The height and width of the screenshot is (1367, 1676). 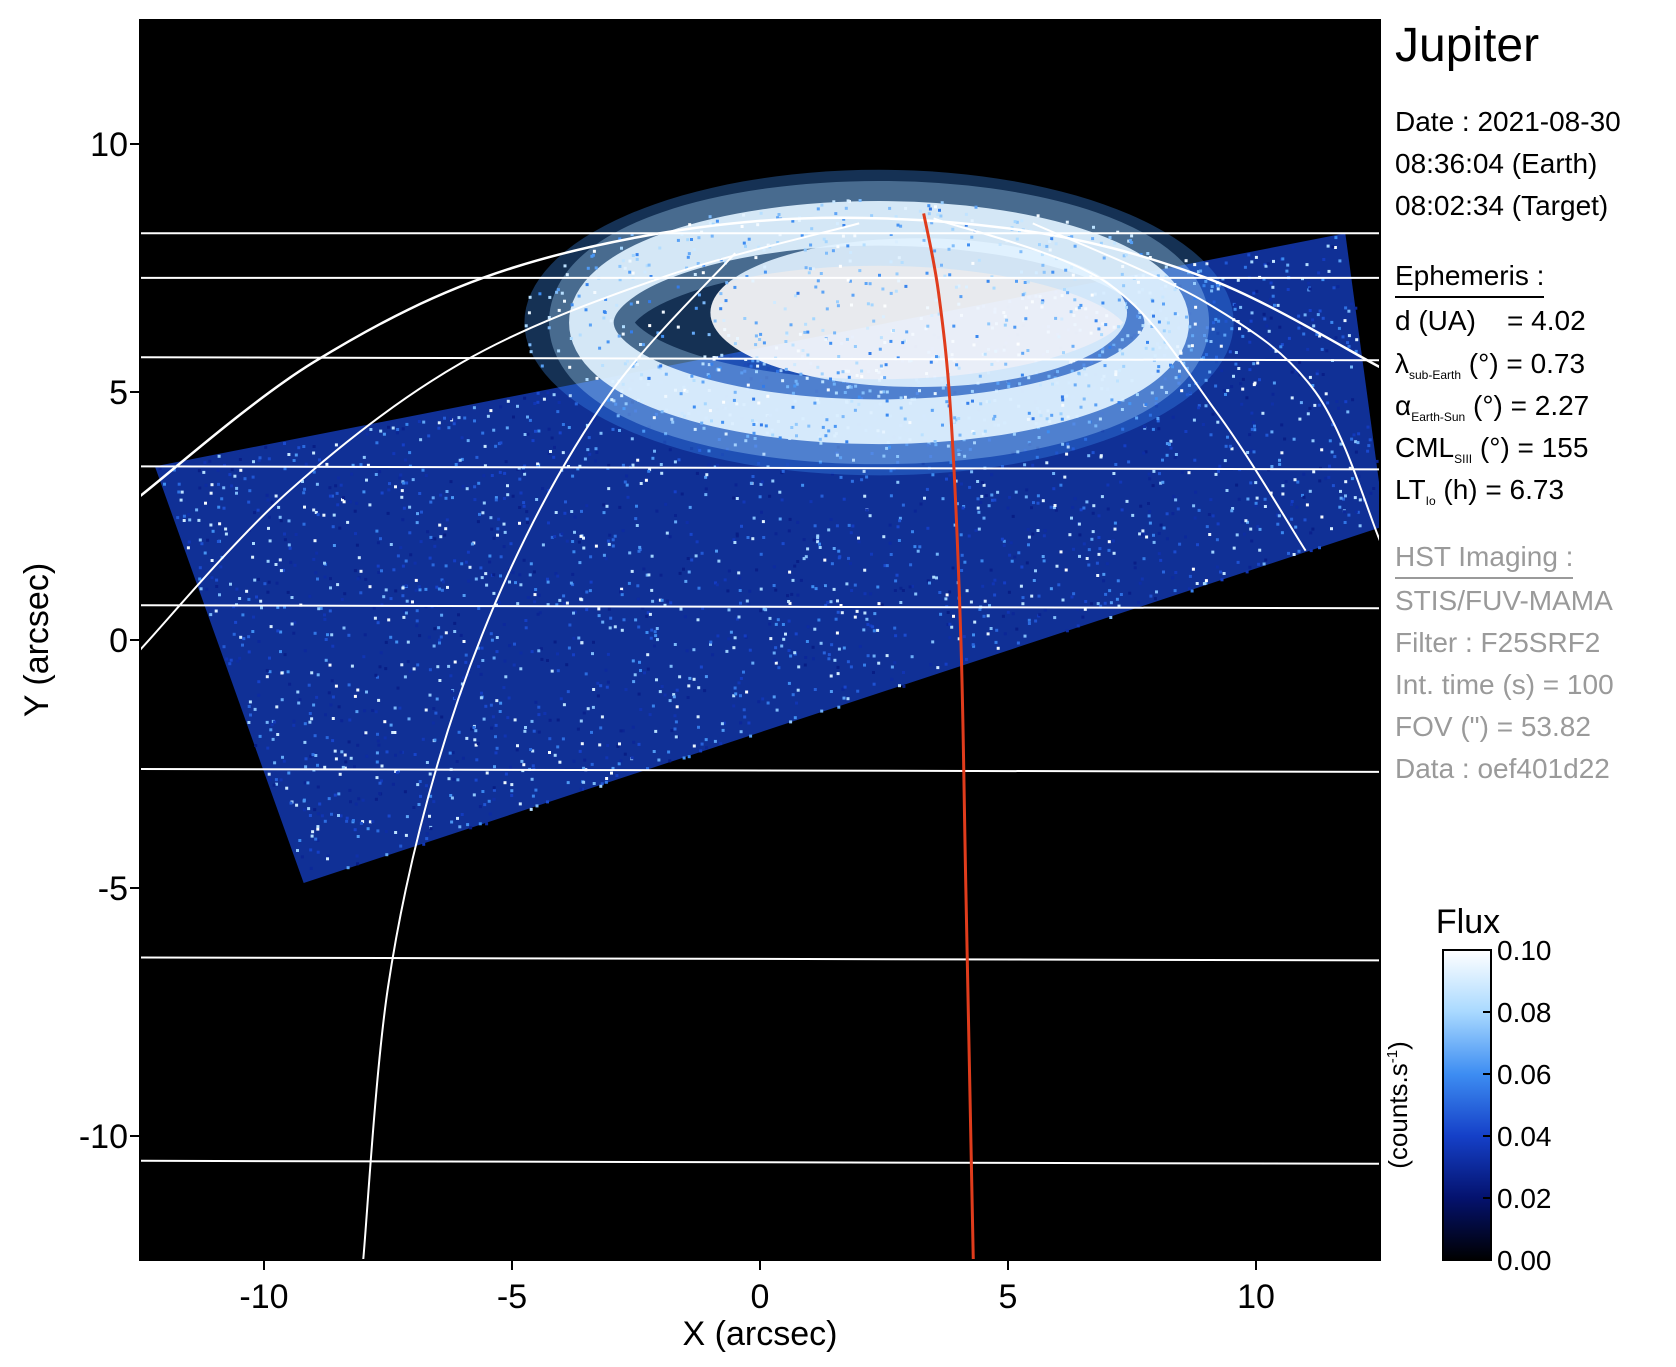 I want to click on ephemeris-value: (°) = 2.27, so click(x=1527, y=405).